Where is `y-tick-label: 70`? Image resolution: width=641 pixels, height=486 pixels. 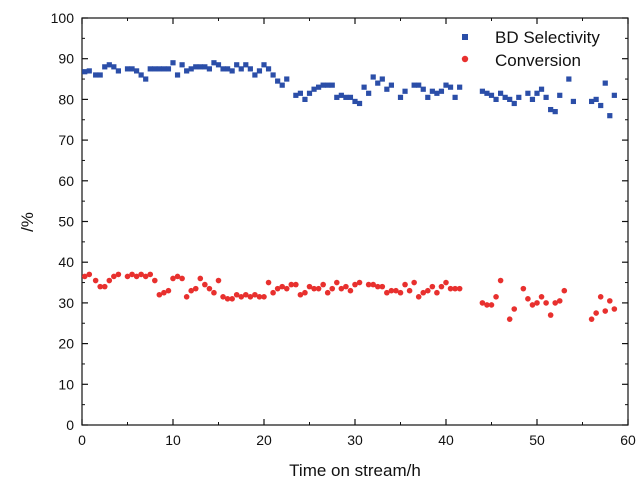
y-tick-label: 70 is located at coordinates (66, 140).